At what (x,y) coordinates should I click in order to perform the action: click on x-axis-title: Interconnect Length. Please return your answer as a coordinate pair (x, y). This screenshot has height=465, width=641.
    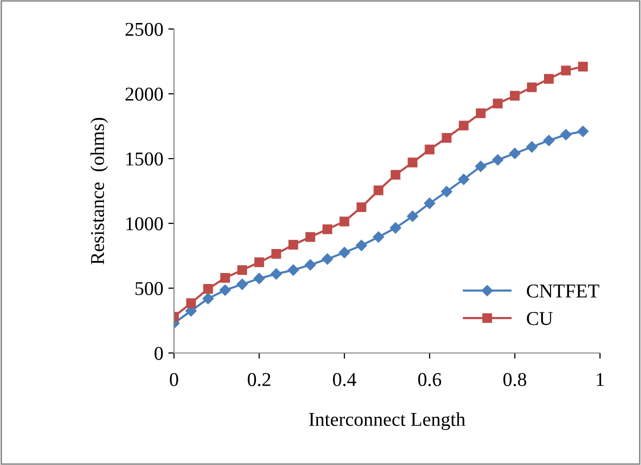
    Looking at the image, I should click on (387, 421).